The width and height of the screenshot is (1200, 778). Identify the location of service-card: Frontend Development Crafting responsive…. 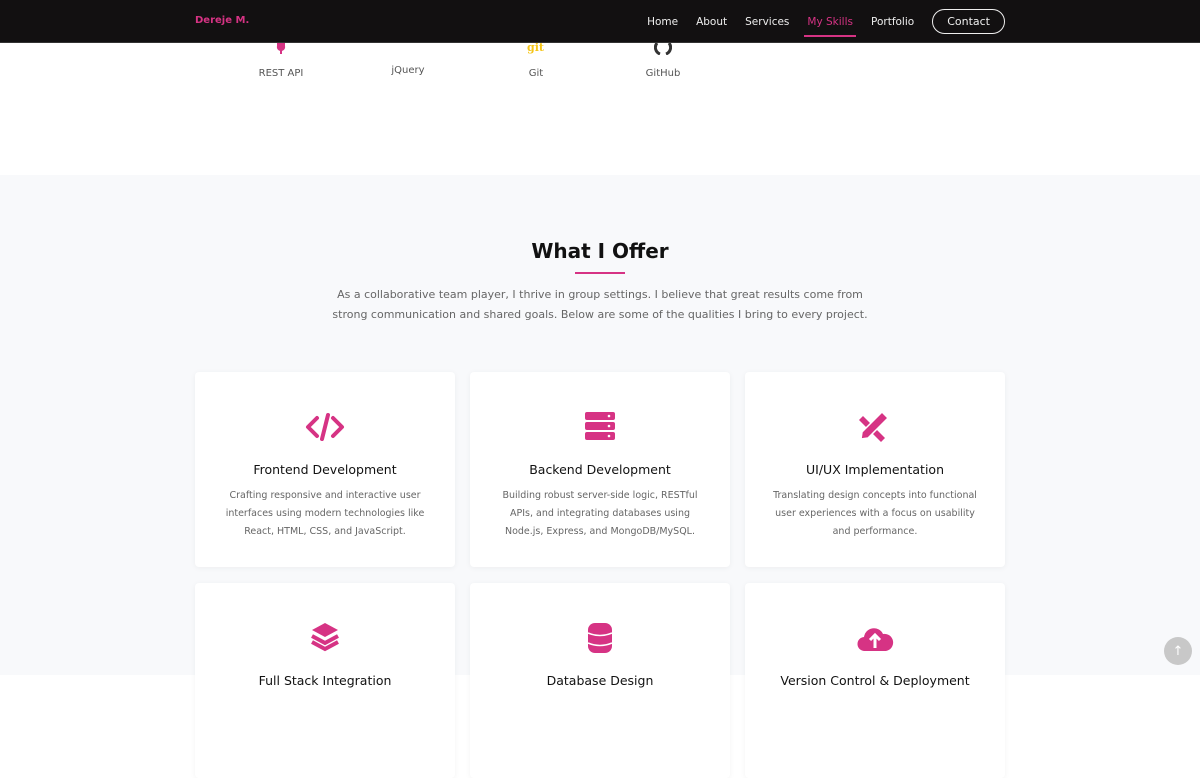
(325, 469).